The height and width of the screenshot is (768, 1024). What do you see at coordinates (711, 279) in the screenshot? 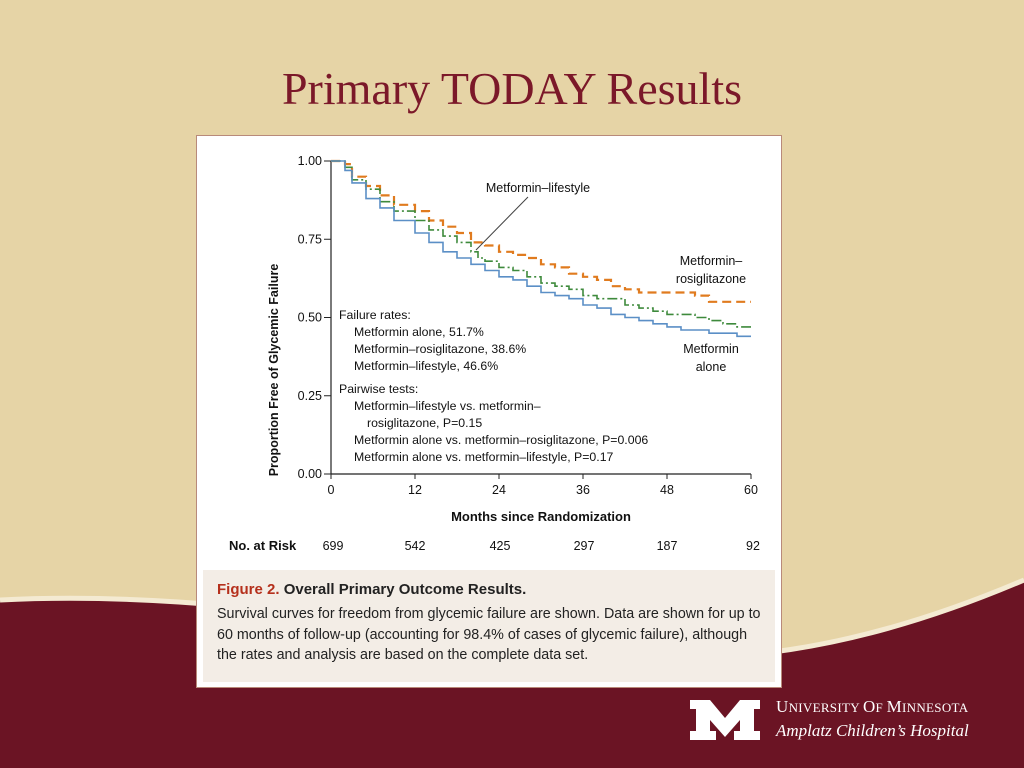
I see `series-label-rosiglitazone-2: rosiglitazone` at bounding box center [711, 279].